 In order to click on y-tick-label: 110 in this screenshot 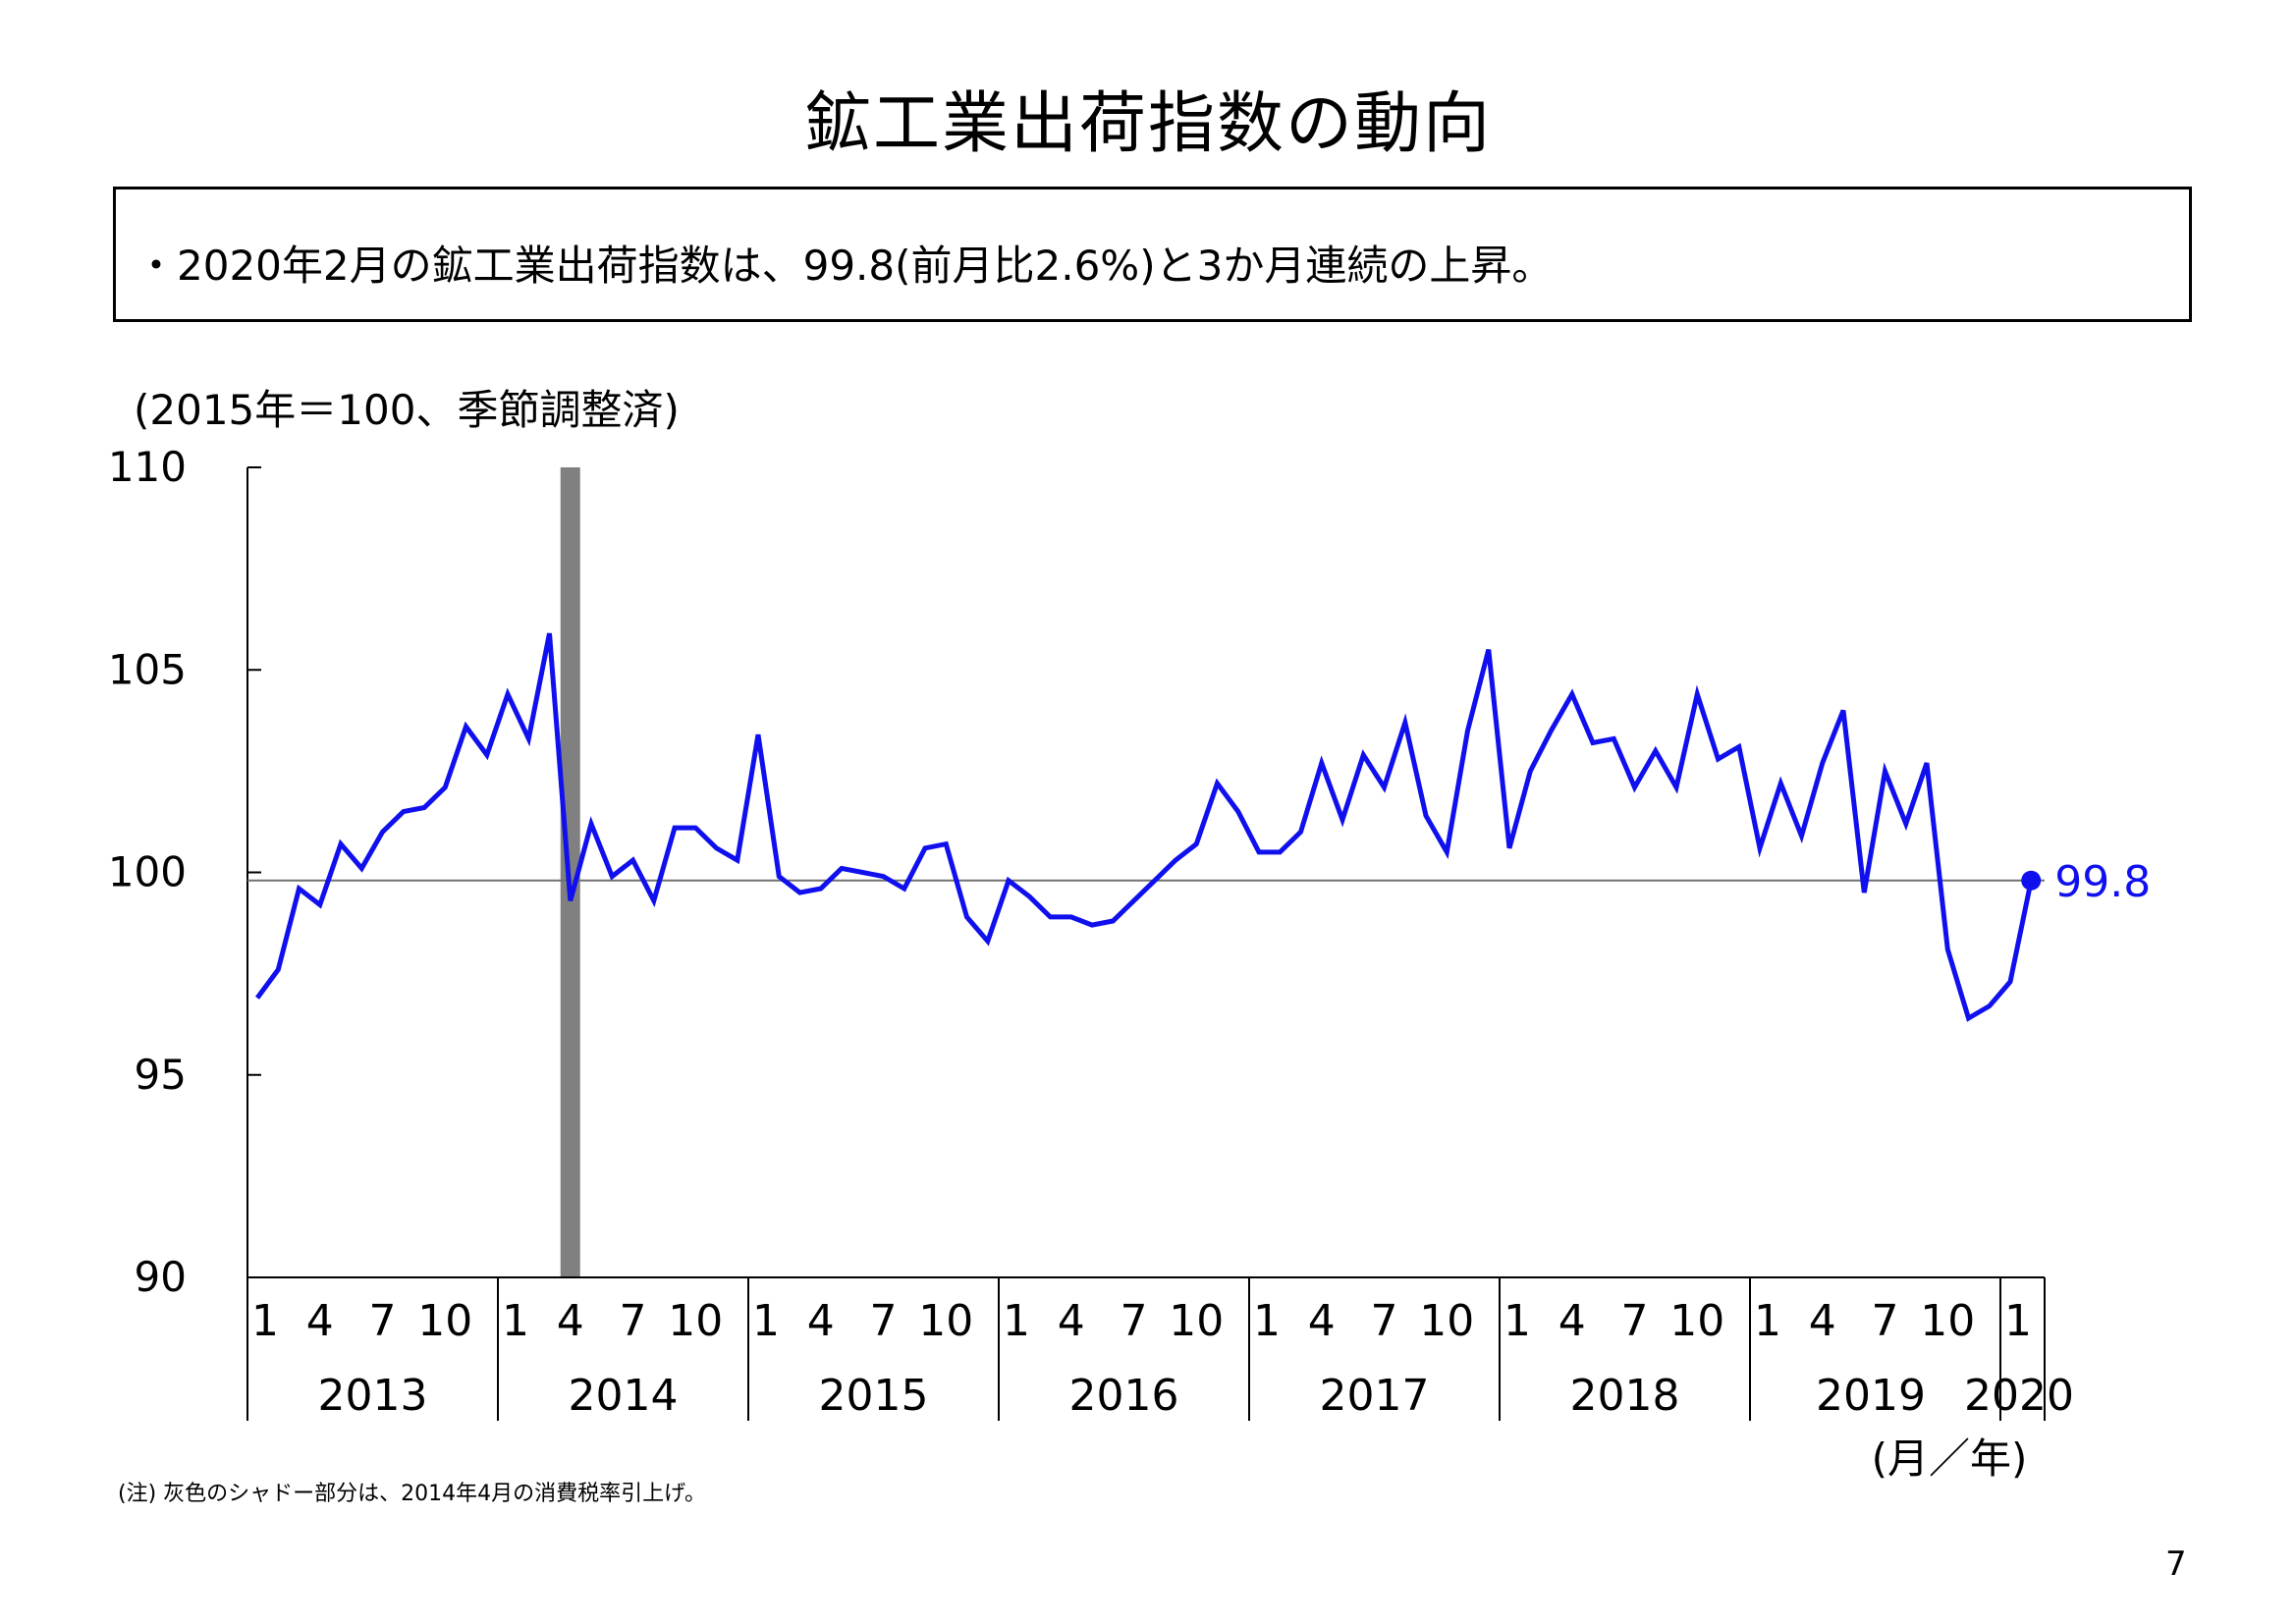, I will do `click(147, 467)`.